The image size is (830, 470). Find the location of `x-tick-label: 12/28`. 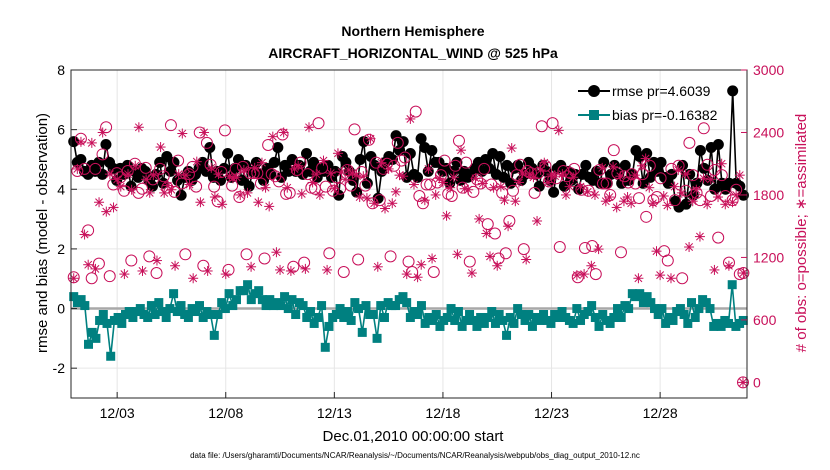

x-tick-label: 12/28 is located at coordinates (660, 413).